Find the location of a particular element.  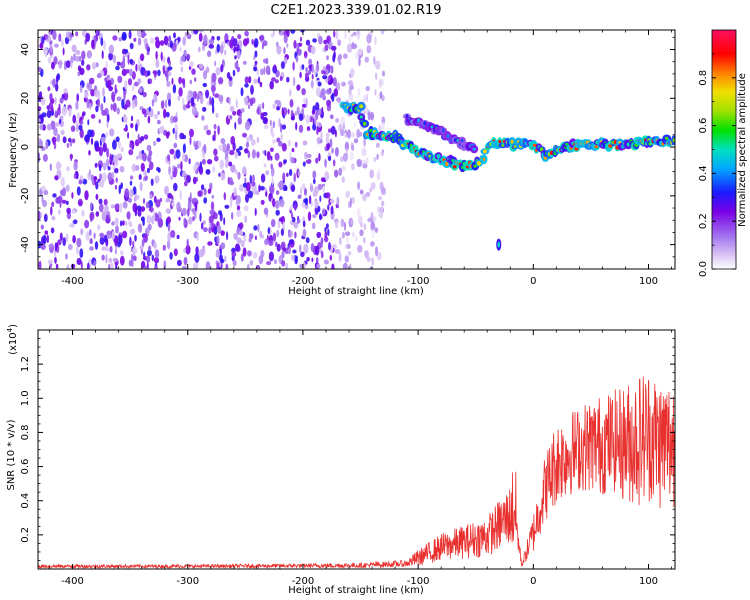

spectrogram-xtick-label: 0 is located at coordinates (533, 281).